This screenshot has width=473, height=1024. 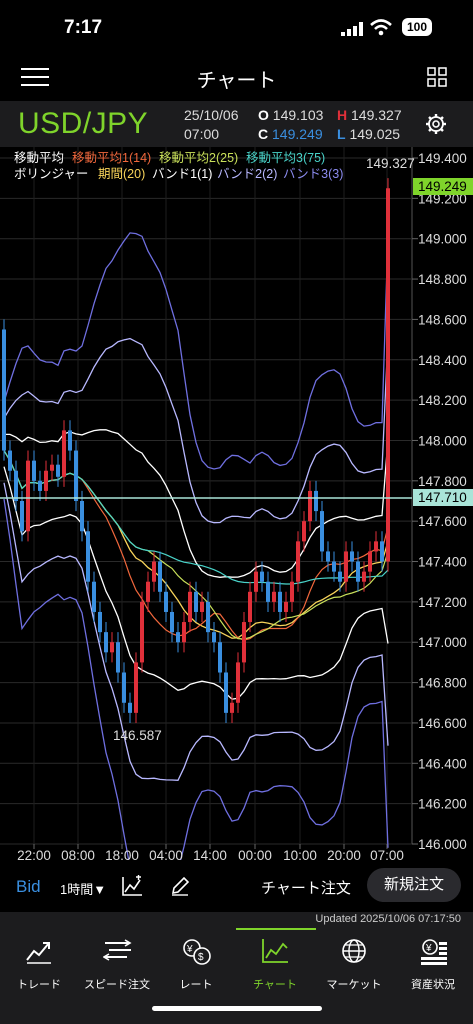 I want to click on currency-pair: USD/JPY, so click(x=83, y=123).